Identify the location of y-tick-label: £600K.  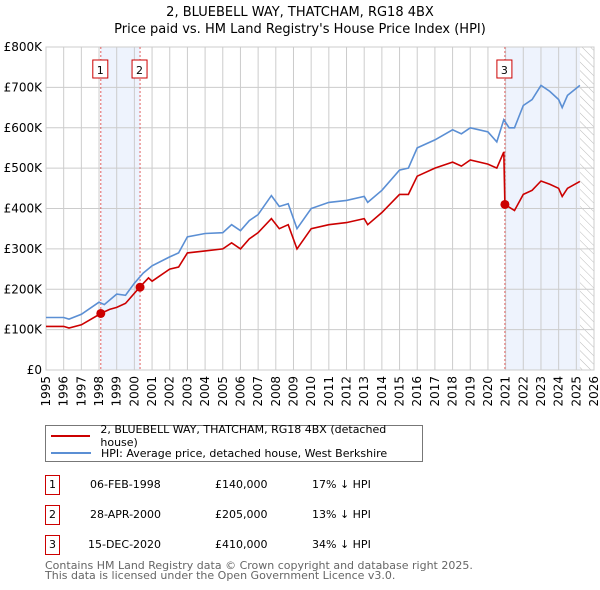
(24, 128).